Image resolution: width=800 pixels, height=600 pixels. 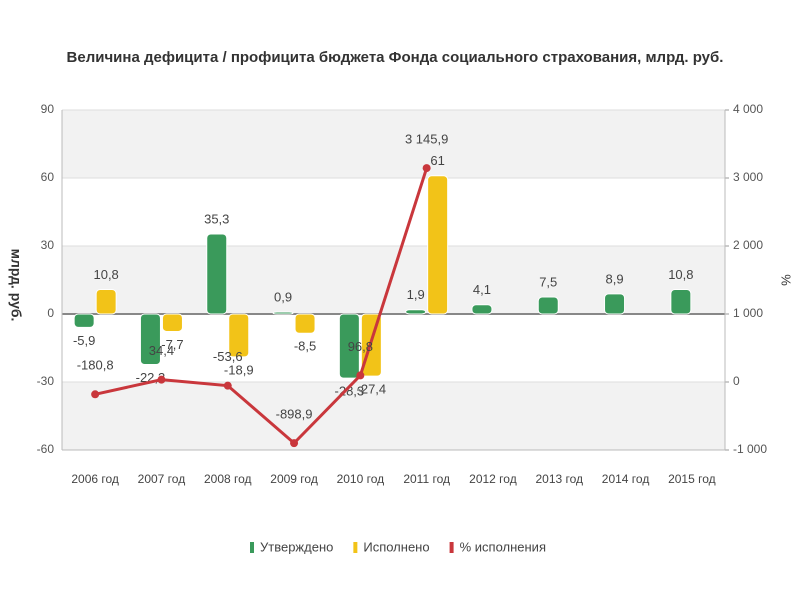 What do you see at coordinates (503, 546) in the screenshot?
I see `legend-label: % исполнения` at bounding box center [503, 546].